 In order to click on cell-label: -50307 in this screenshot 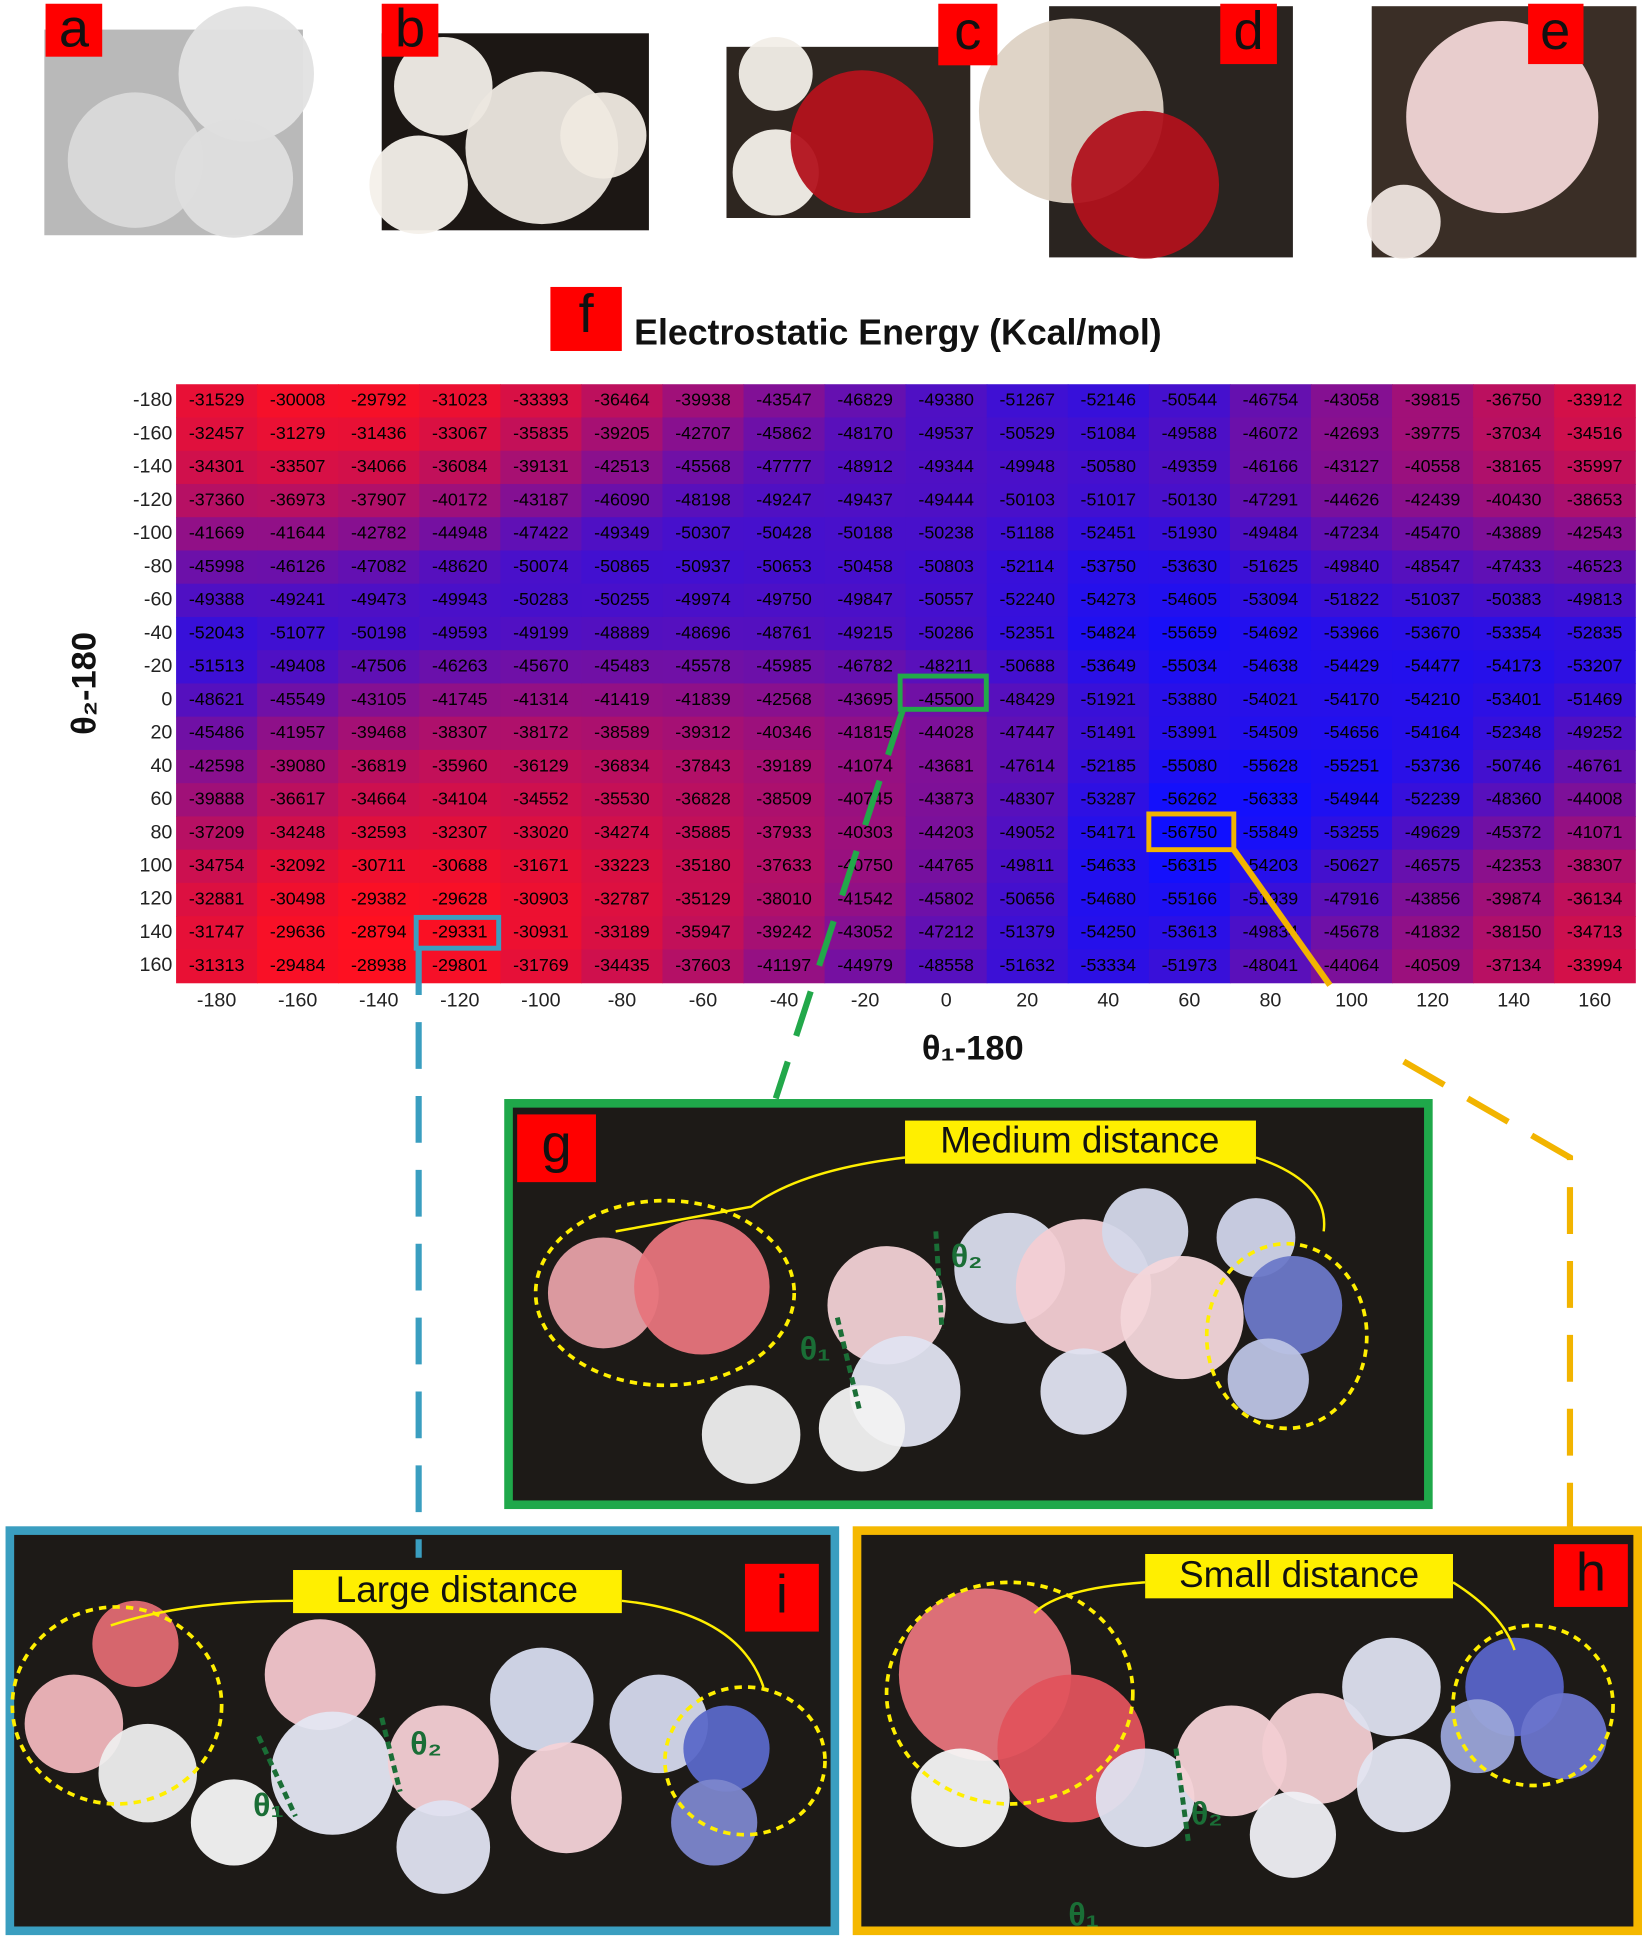, I will do `click(703, 533)`.